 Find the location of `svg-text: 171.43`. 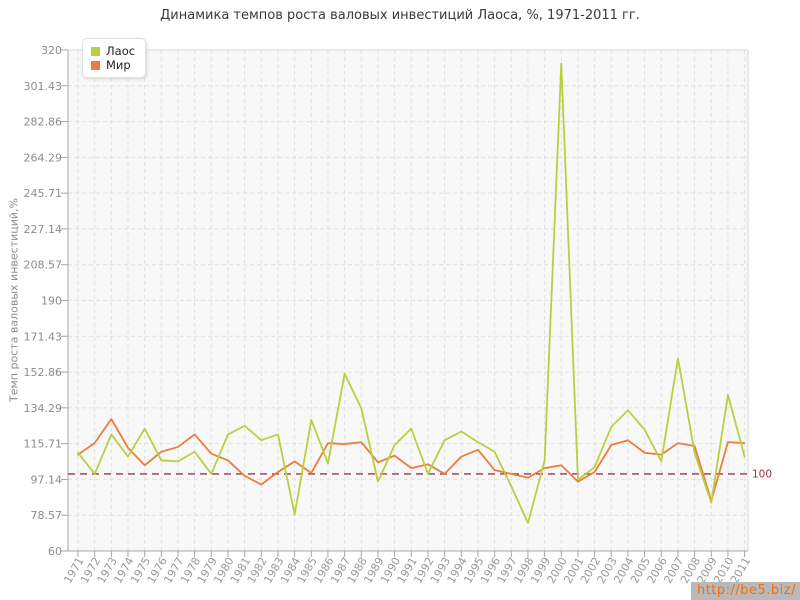

svg-text: 171.43 is located at coordinates (43, 336).